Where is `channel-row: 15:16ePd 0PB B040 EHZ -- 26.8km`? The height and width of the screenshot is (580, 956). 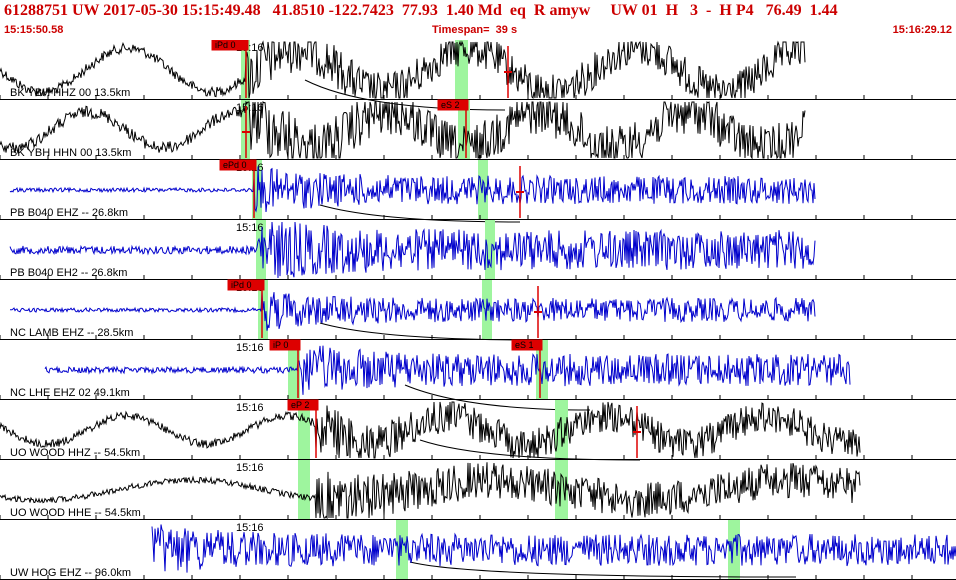 channel-row: 15:16ePd 0PB B040 EHZ -- 26.8km is located at coordinates (478, 191).